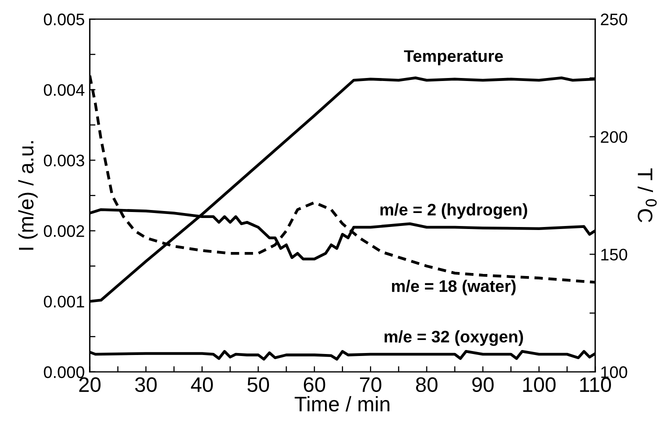 This screenshot has height=425, width=665. What do you see at coordinates (64, 20) in the screenshot?
I see `y-tick-label: 0.005` at bounding box center [64, 20].